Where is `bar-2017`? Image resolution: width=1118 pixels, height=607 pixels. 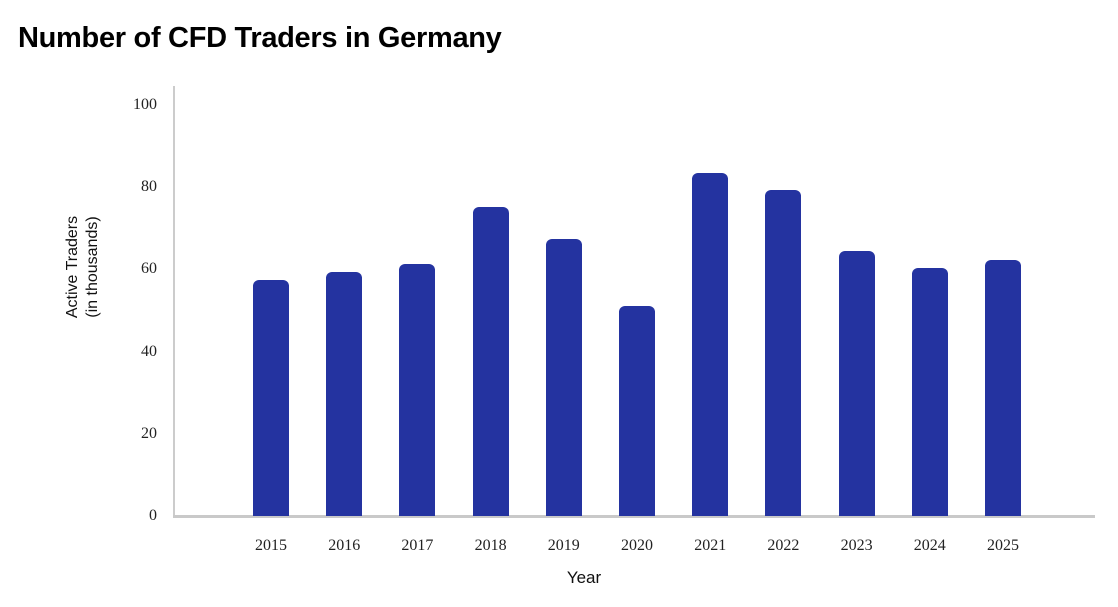 bar-2017 is located at coordinates (417, 390).